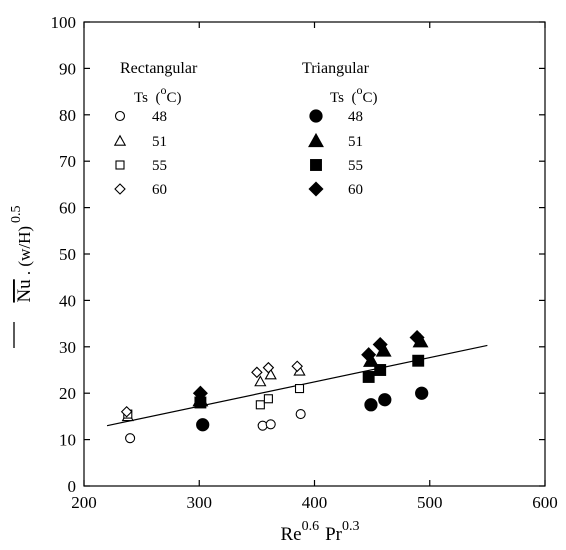  What do you see at coordinates (84, 502) in the screenshot?
I see `x-tick-label: 200` at bounding box center [84, 502].